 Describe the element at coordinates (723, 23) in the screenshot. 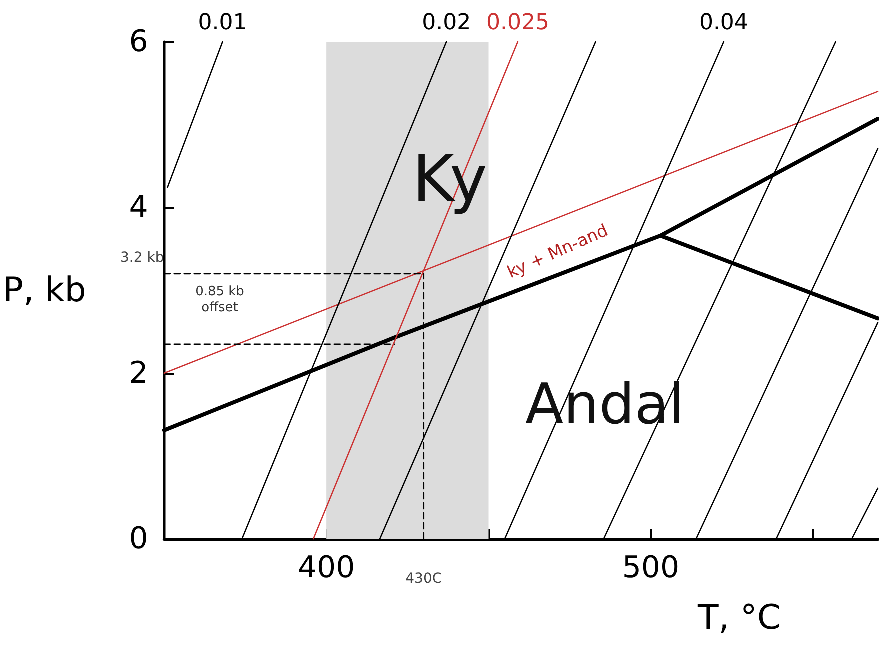

I see `series-label: 0.04` at that location.